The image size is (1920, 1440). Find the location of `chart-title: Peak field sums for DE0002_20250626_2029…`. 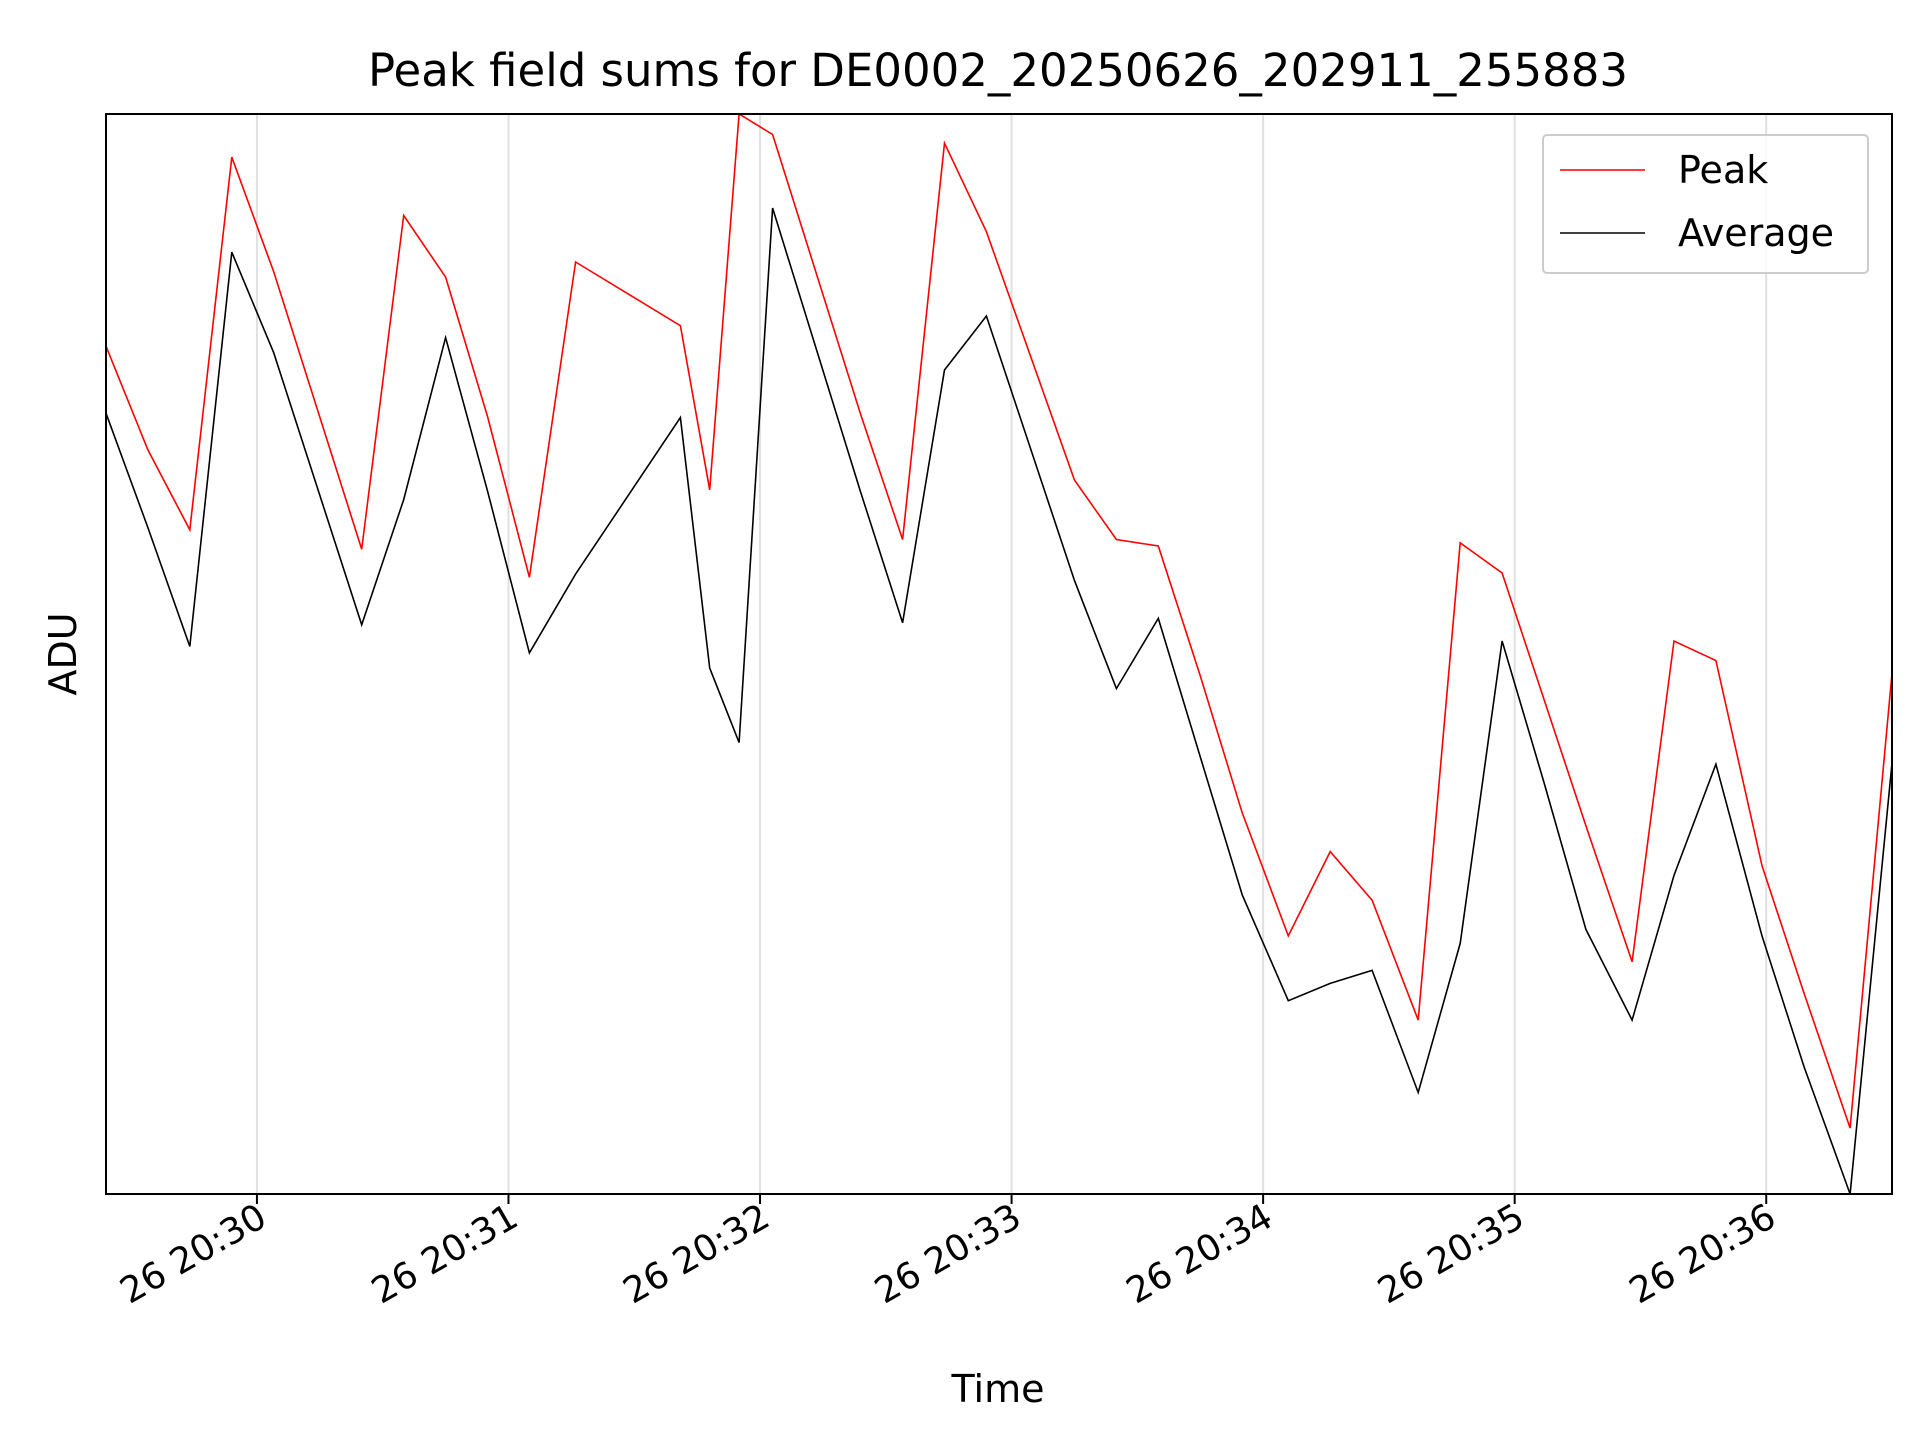

chart-title: Peak field sums for DE0002_20250626_2029… is located at coordinates (998, 70).